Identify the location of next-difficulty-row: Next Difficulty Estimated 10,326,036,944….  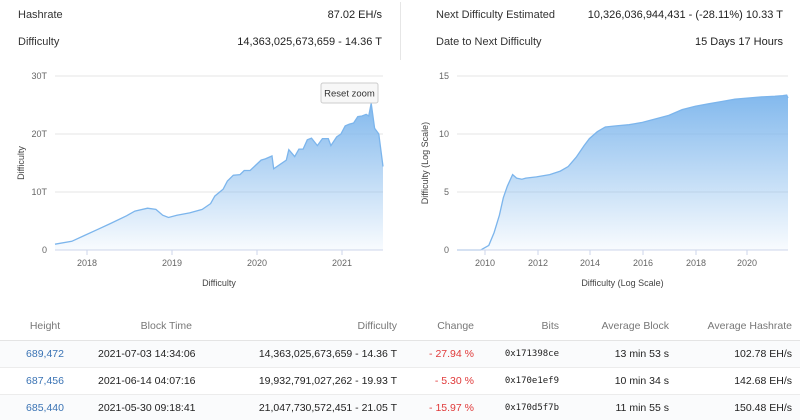
(609, 15).